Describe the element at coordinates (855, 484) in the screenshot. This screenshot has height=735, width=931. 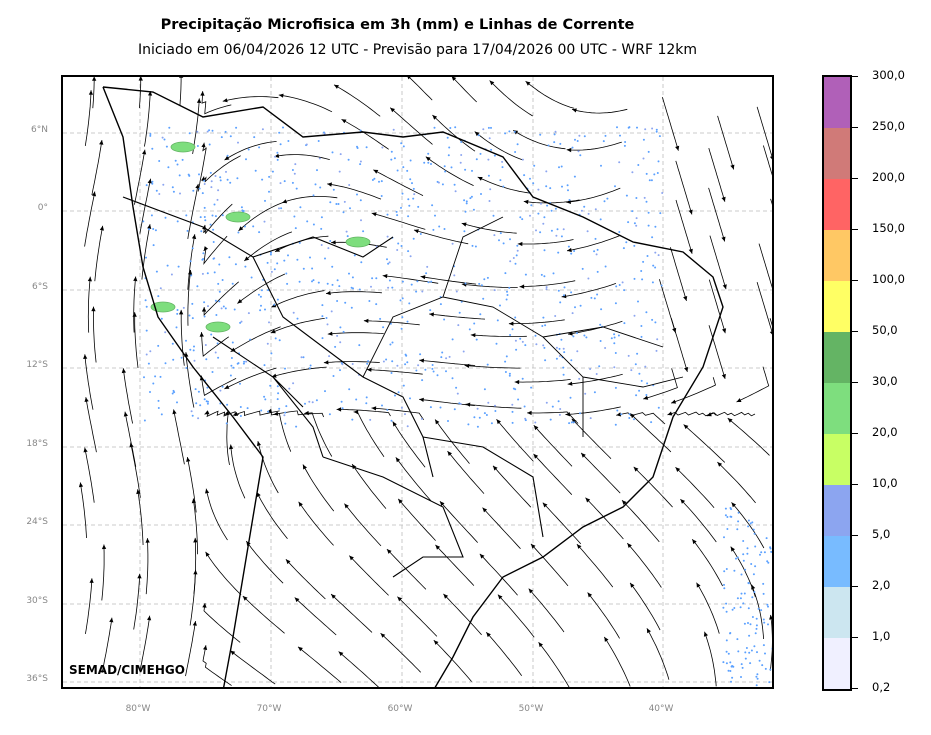
I see `colorbar-tick` at that location.